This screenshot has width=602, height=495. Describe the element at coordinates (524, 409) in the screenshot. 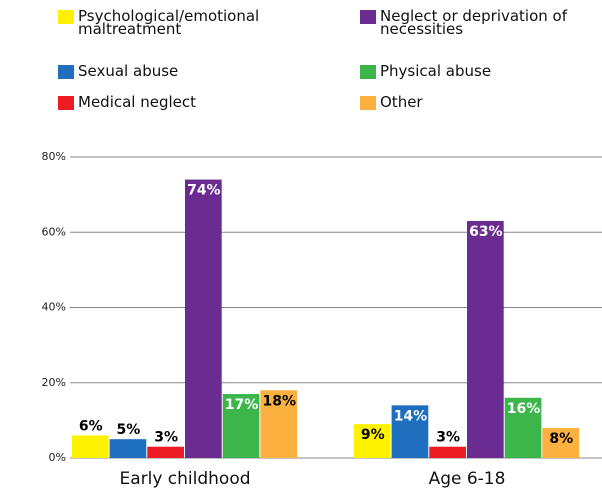

I see `data-label: 16%` at that location.